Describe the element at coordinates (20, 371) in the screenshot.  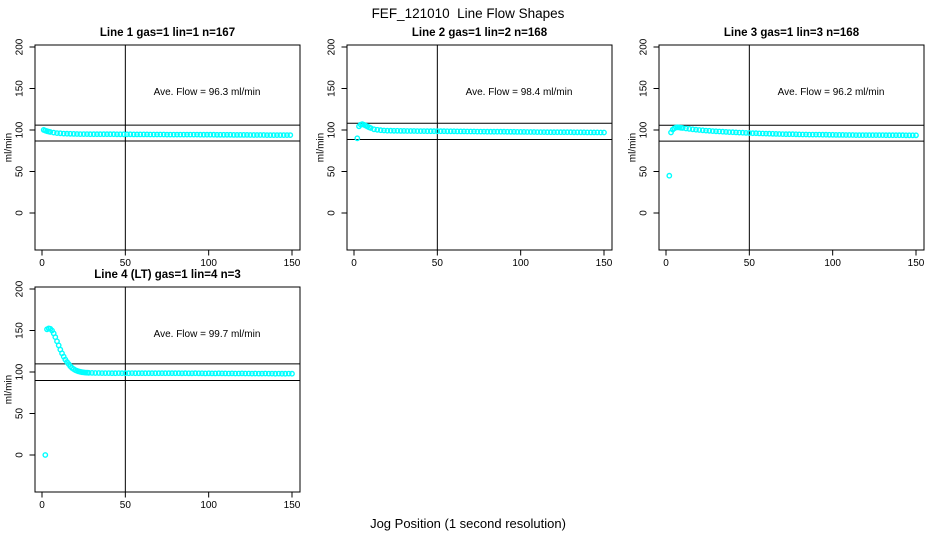
I see `y-tick-label: 100` at that location.